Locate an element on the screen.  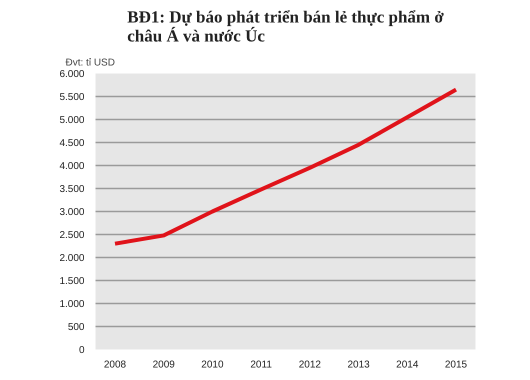
x-tick-label: 2009 is located at coordinates (164, 365).